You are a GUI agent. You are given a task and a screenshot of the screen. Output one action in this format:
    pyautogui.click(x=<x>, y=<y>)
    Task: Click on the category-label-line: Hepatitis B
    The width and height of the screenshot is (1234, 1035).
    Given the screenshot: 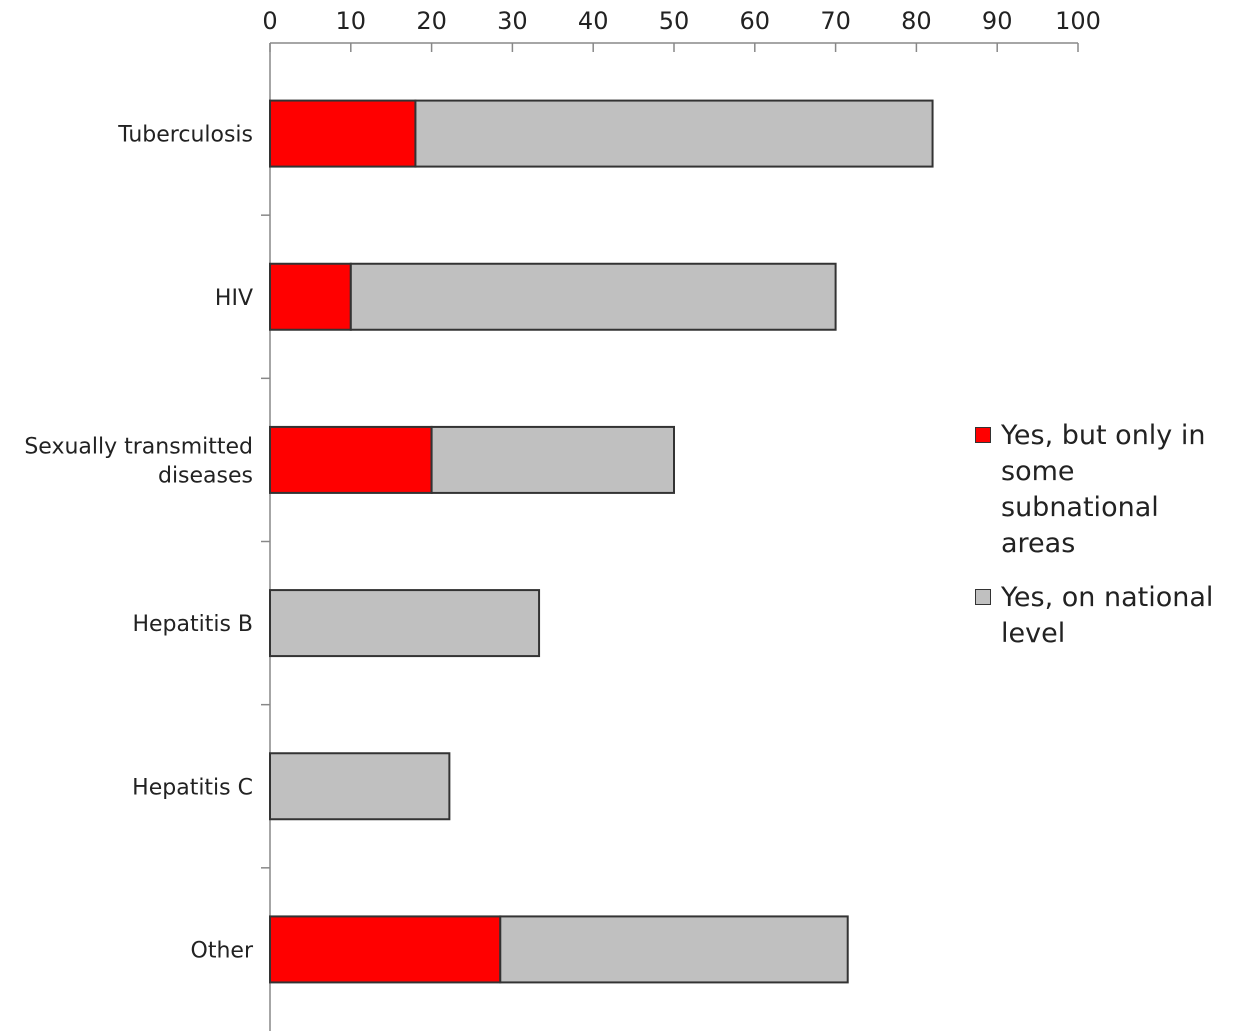 What is the action you would take?
    pyautogui.click(x=192, y=624)
    